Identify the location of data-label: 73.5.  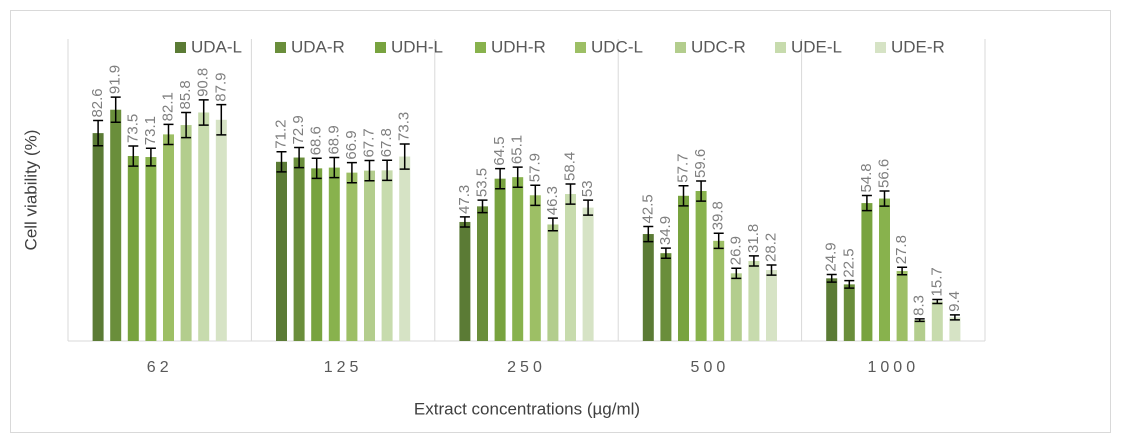
(132, 128).